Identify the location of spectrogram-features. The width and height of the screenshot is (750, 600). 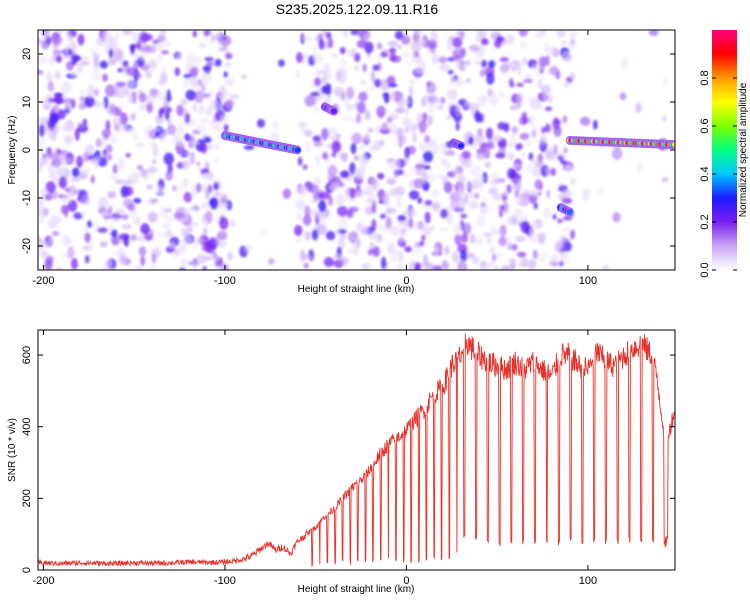
(447, 159).